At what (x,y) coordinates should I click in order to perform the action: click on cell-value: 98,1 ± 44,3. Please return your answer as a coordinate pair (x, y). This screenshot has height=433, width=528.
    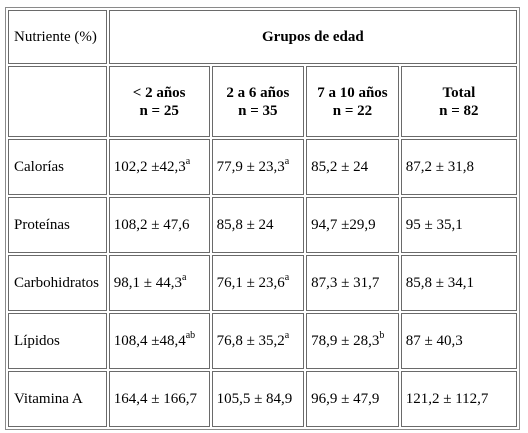
    Looking at the image, I should click on (147, 283).